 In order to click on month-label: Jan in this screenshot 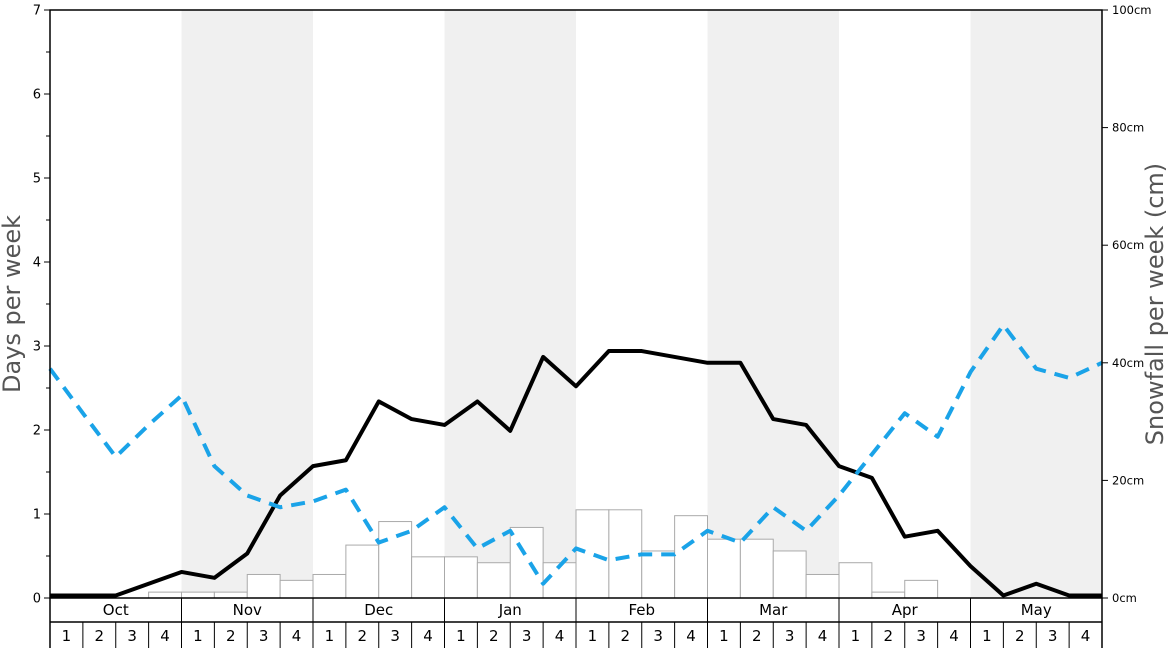, I will do `click(510, 610)`.